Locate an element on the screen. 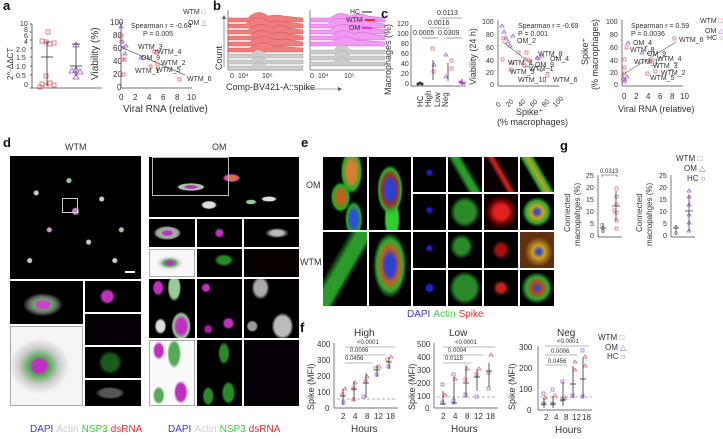  y-axis-label: Connected is located at coordinates (639, 212).